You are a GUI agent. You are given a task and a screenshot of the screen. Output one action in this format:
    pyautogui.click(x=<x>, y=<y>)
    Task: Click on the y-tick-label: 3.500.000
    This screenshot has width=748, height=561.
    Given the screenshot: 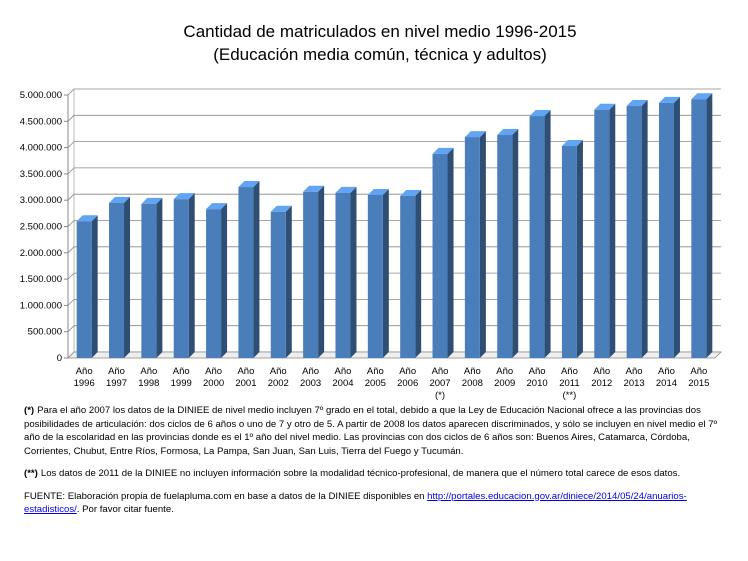 What is the action you would take?
    pyautogui.click(x=41, y=174)
    